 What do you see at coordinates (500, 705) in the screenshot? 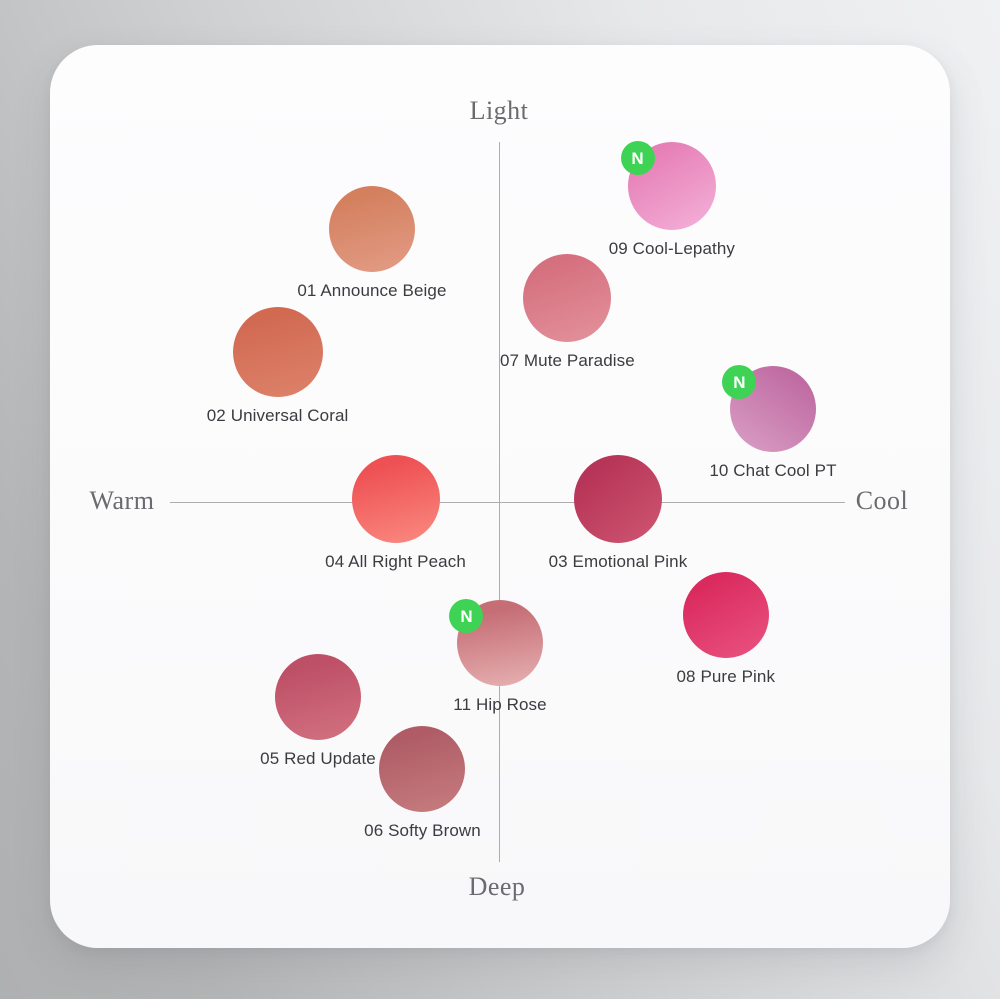
I see `shade-label-11: 11 Hip Rose` at bounding box center [500, 705].